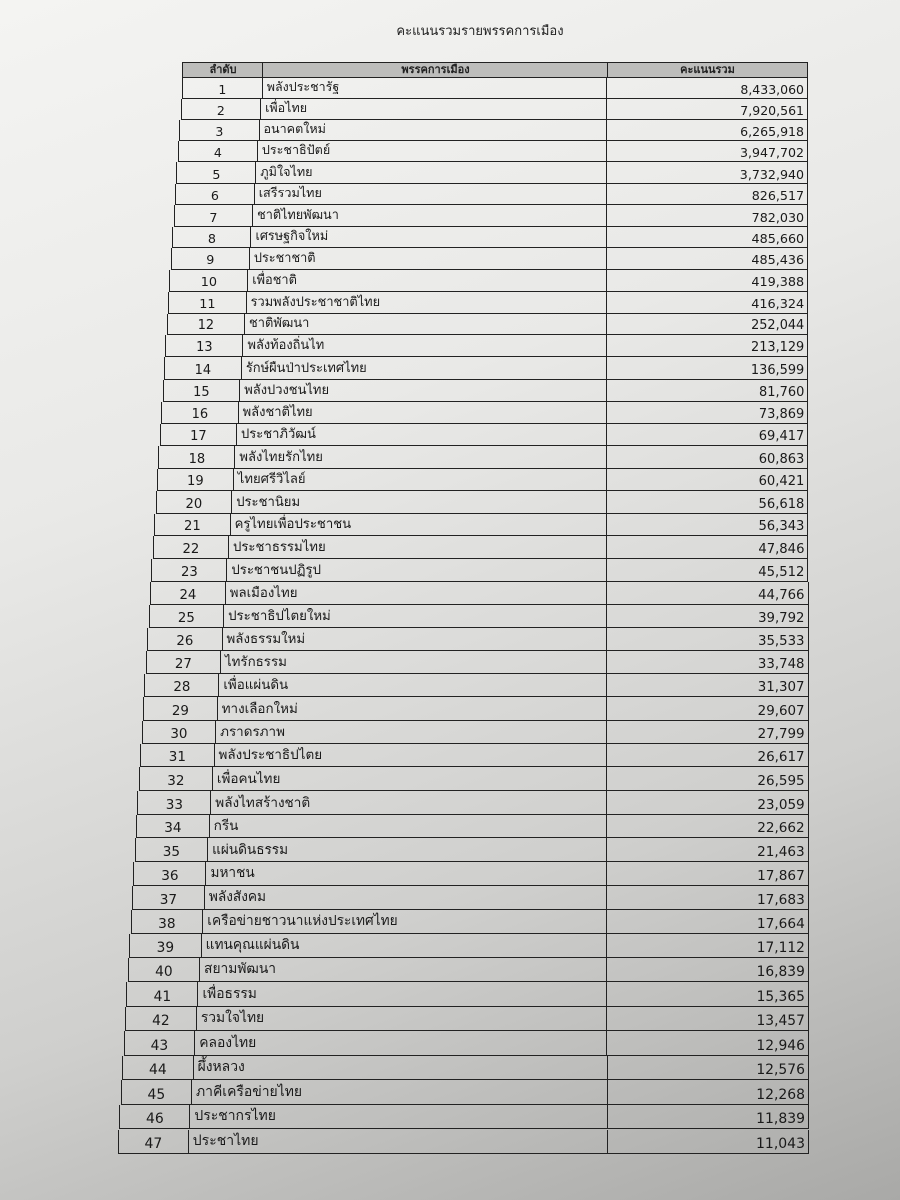  Describe the element at coordinates (417, 592) in the screenshot. I see `party-name-cell: พลเมืองไทย` at that location.